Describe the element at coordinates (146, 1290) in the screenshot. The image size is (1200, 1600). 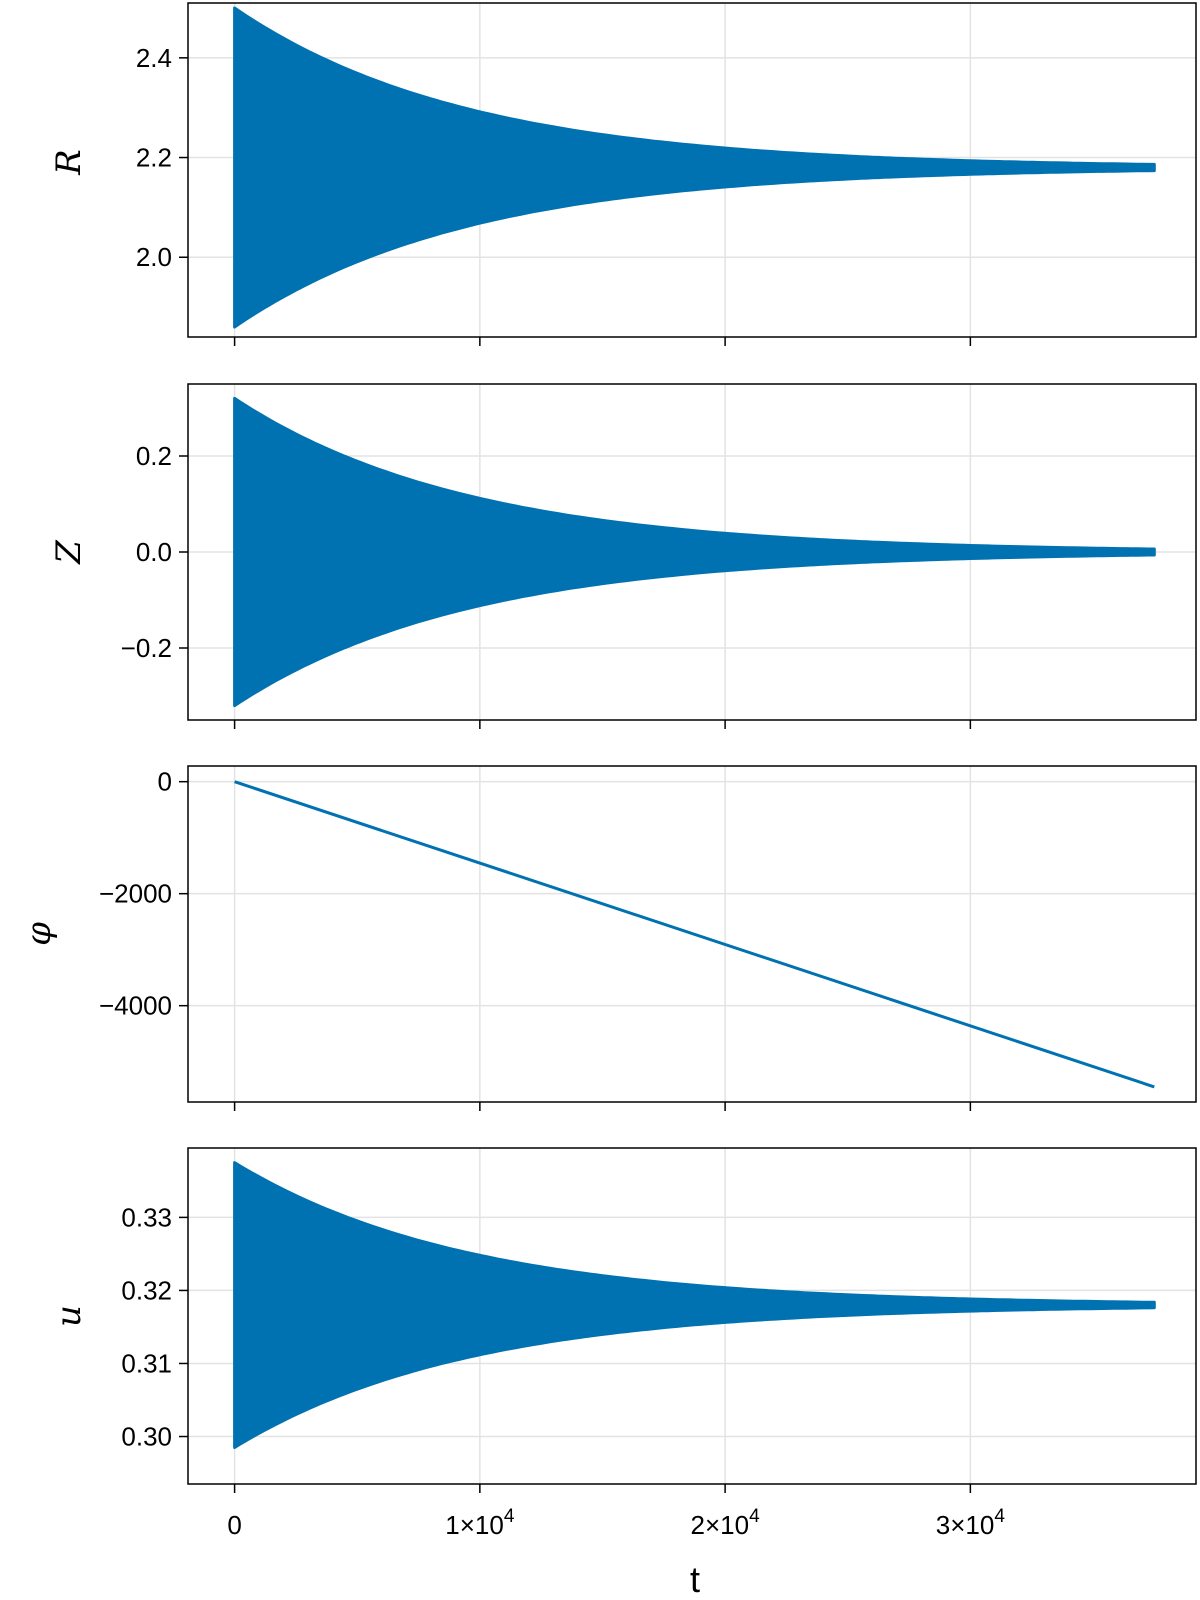
I see `y-tick-label: 0.32` at that location.